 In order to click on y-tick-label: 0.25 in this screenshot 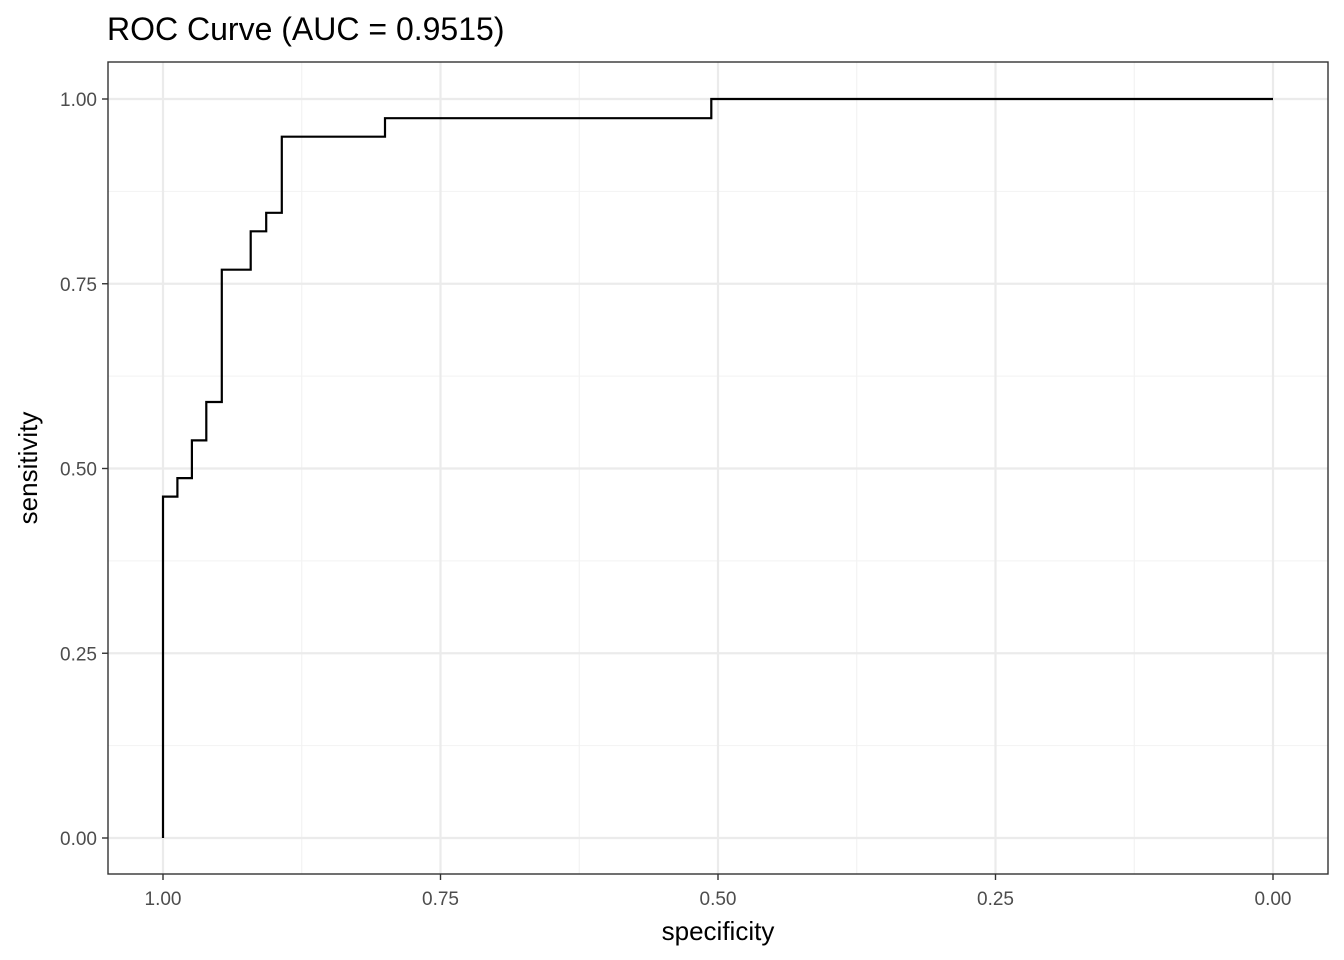, I will do `click(78, 654)`.